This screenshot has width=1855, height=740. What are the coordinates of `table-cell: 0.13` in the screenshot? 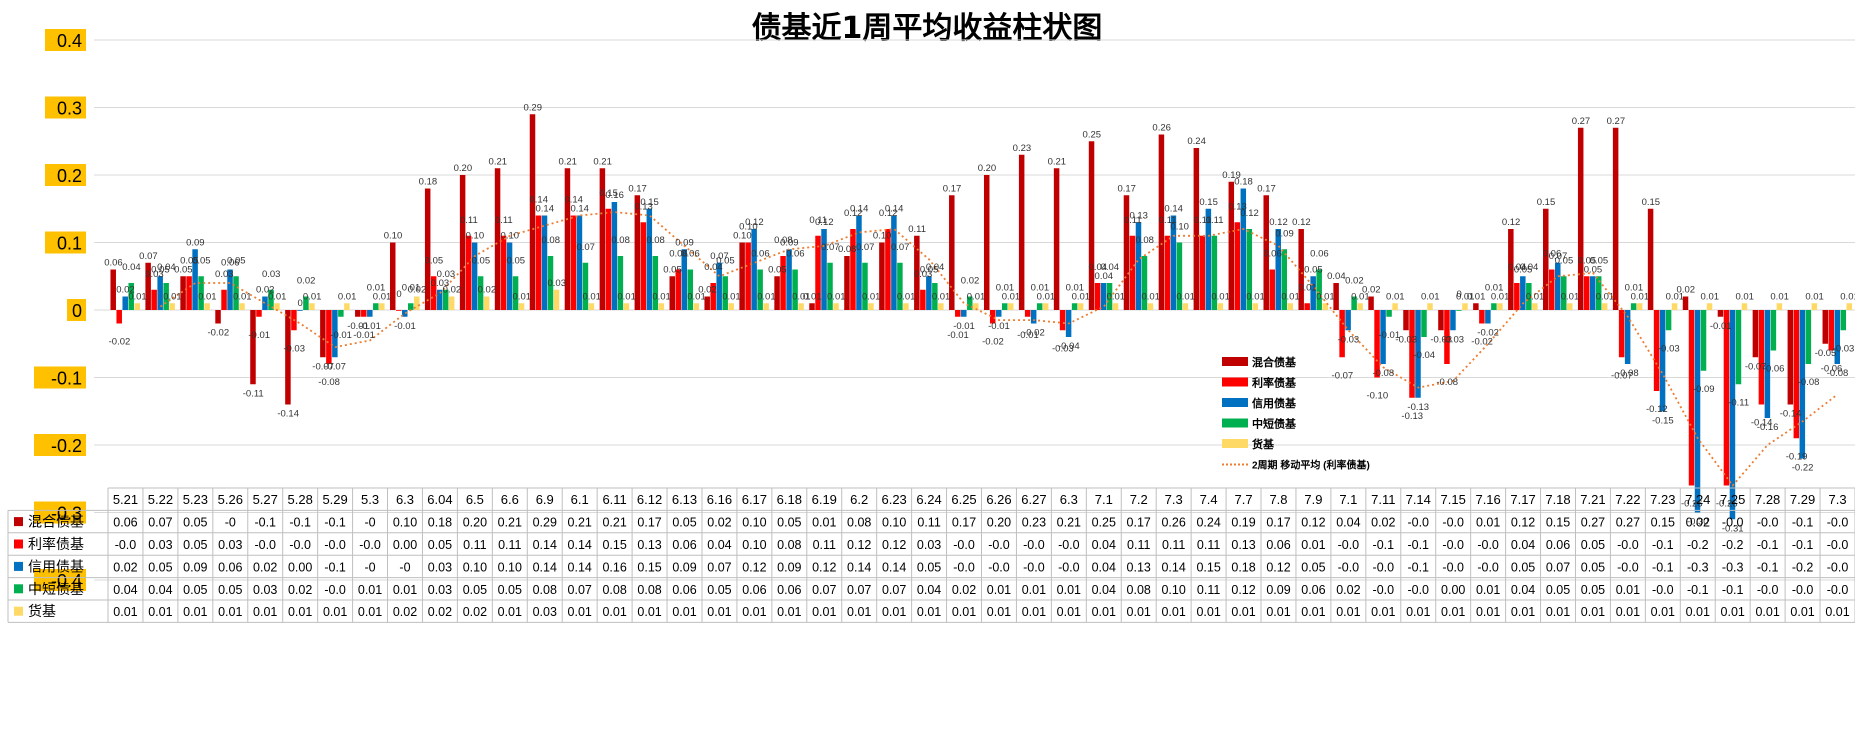 It's located at (1243, 545).